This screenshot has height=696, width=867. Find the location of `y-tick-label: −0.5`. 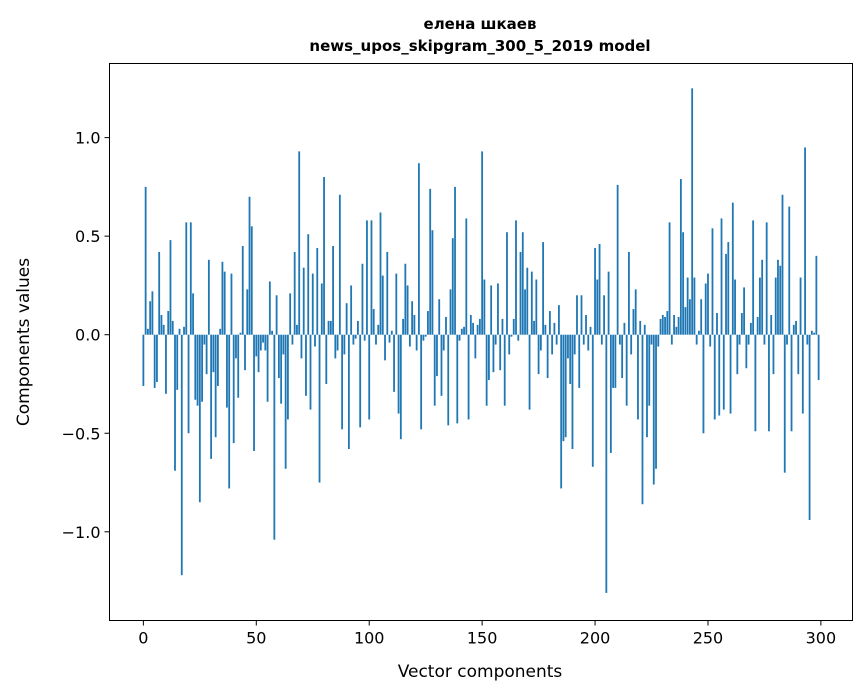

y-tick-label: −0.5 is located at coordinates (81, 433).